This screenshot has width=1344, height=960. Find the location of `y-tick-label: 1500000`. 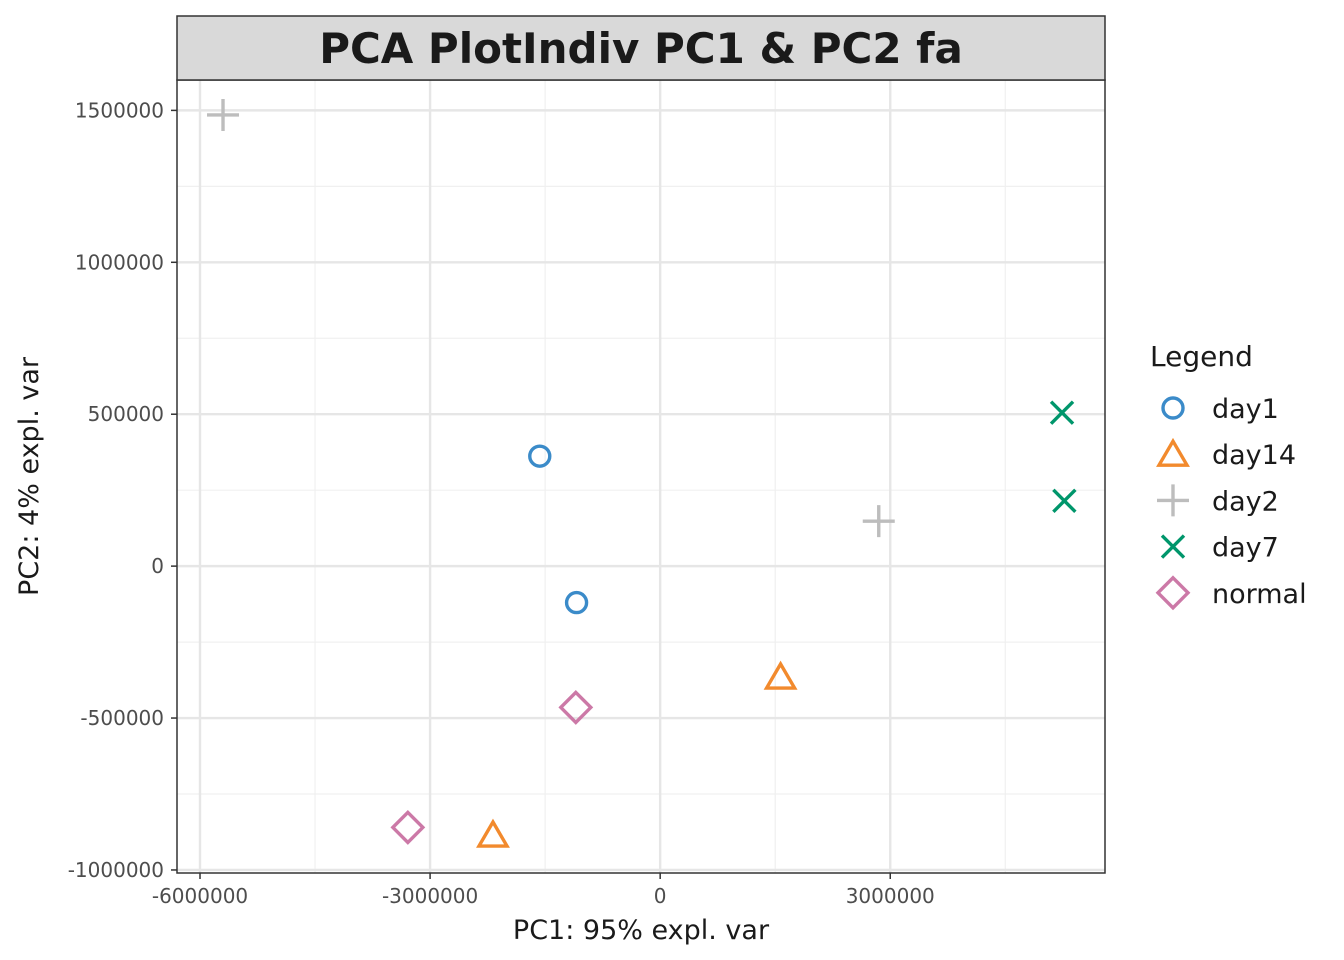

y-tick-label: 1500000 is located at coordinates (119, 110).